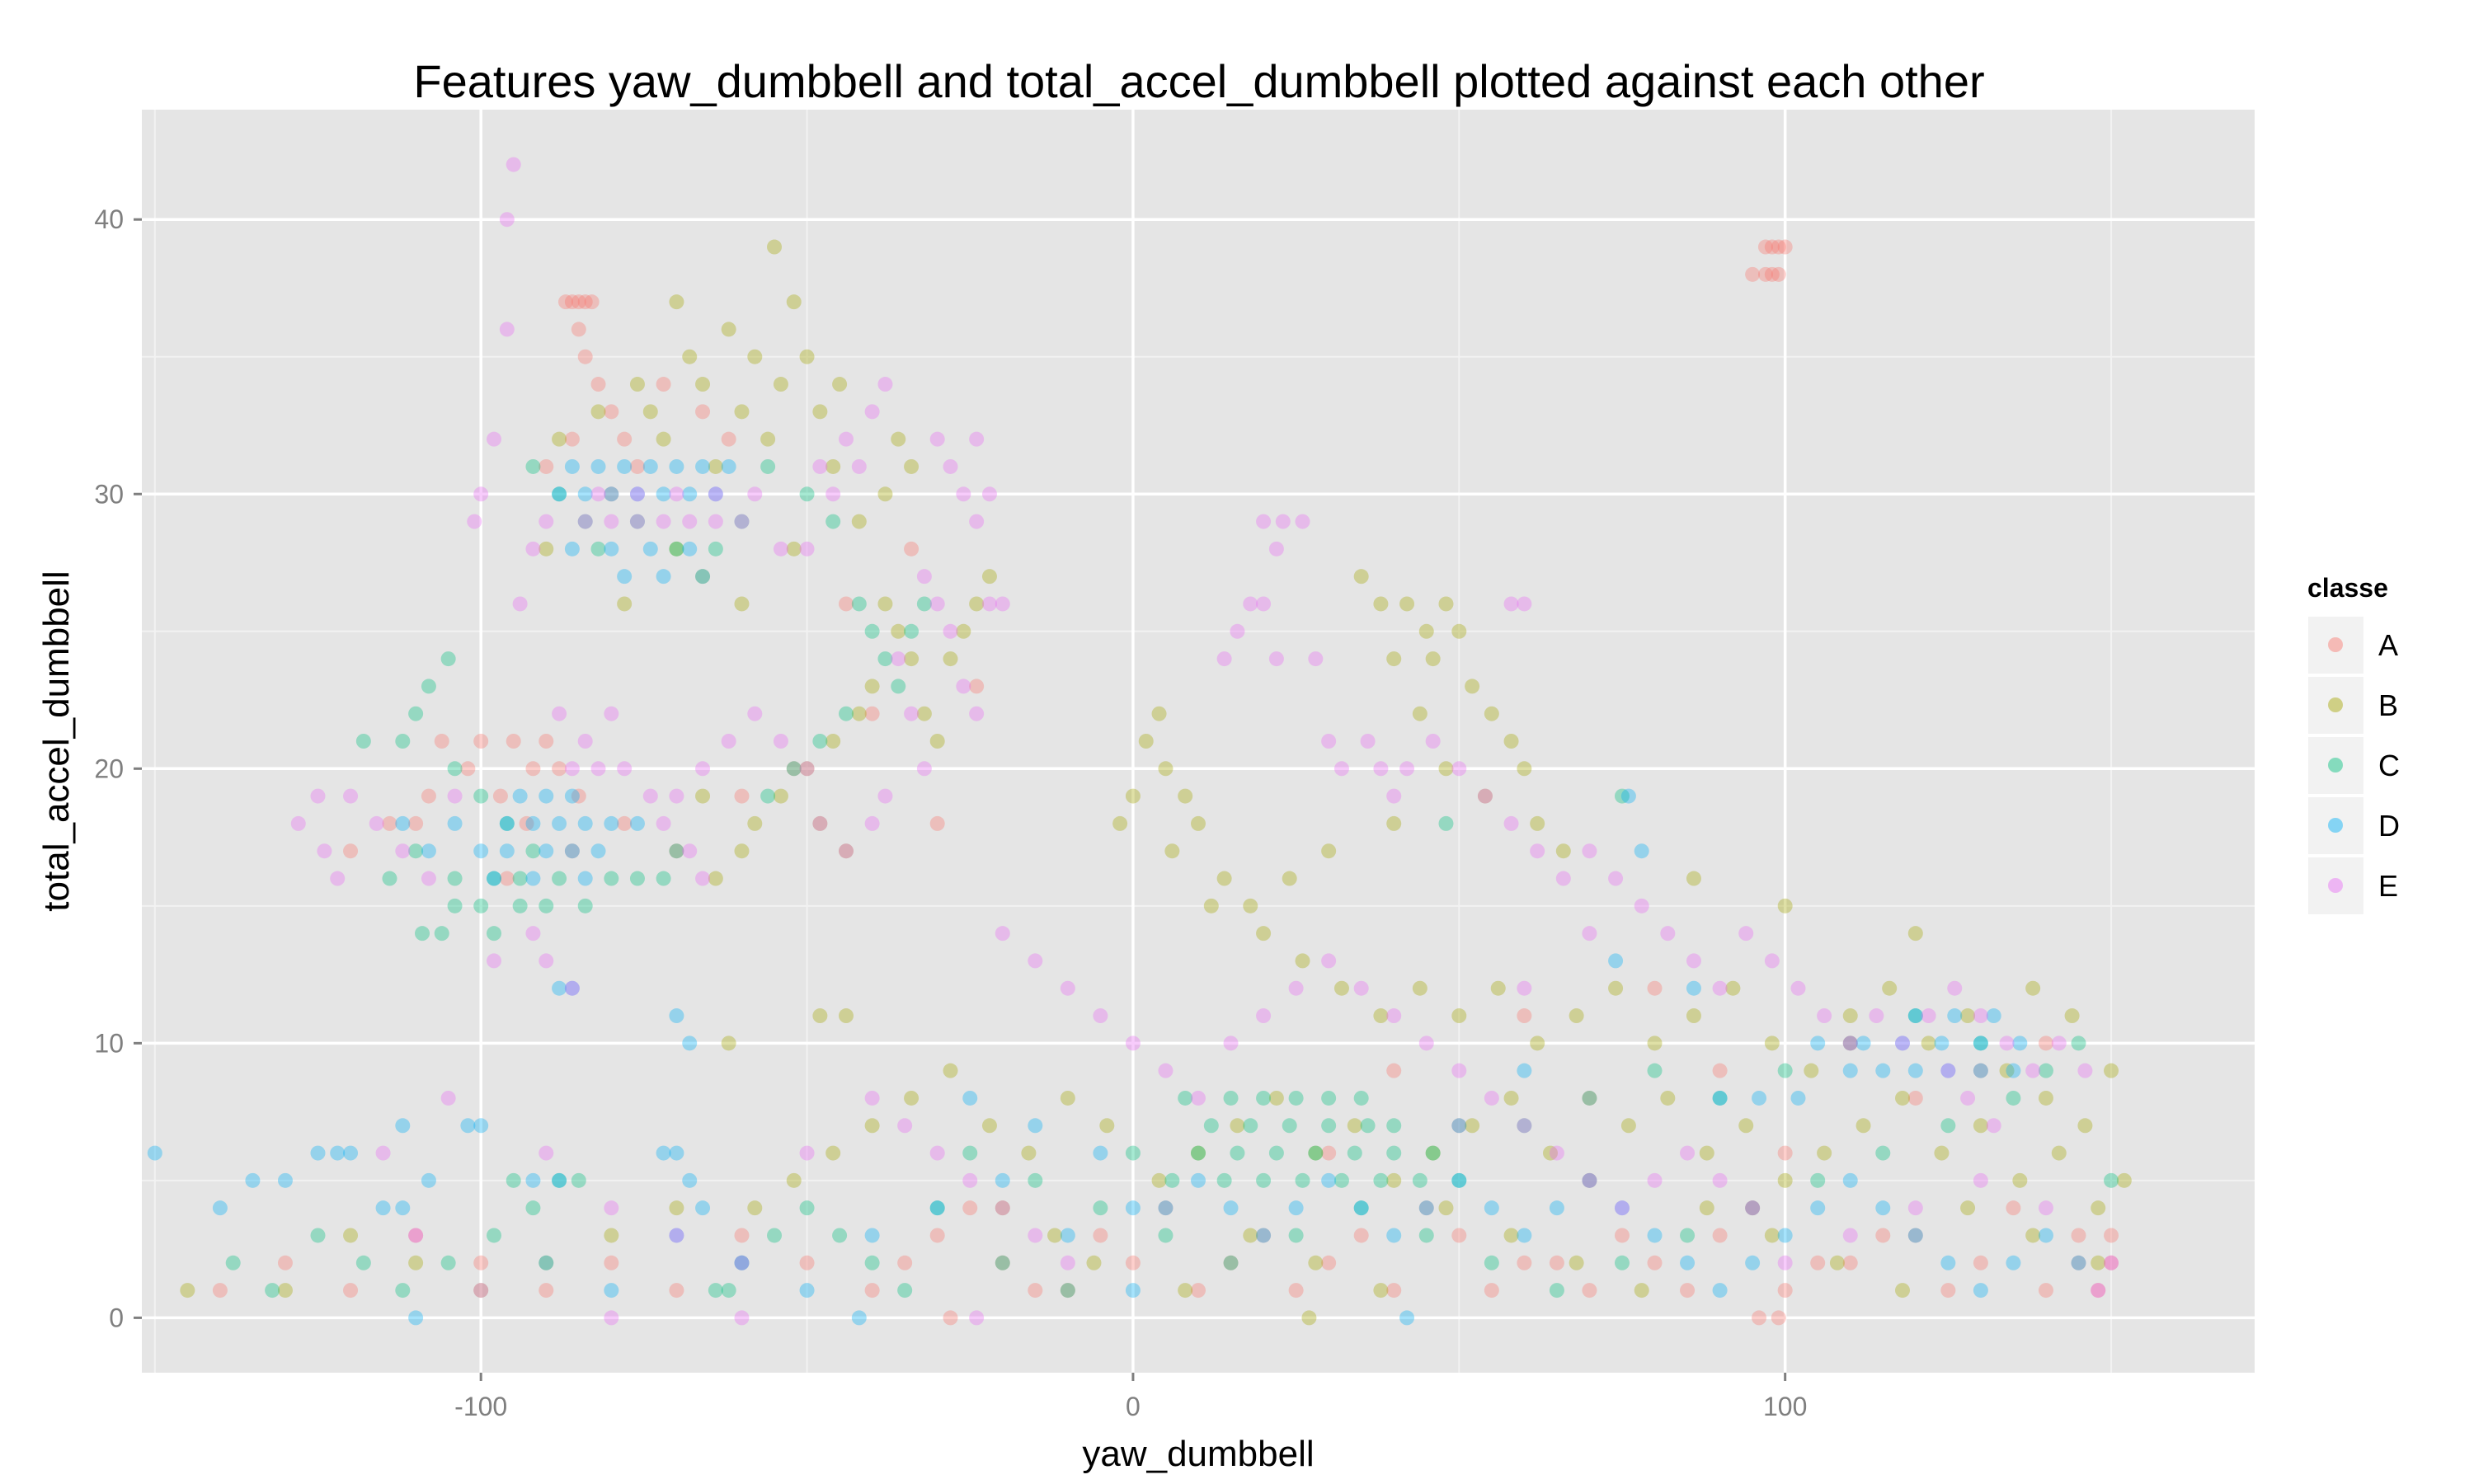 The height and width of the screenshot is (1484, 2474). What do you see at coordinates (2335, 645) in the screenshot?
I see `legend-key` at bounding box center [2335, 645].